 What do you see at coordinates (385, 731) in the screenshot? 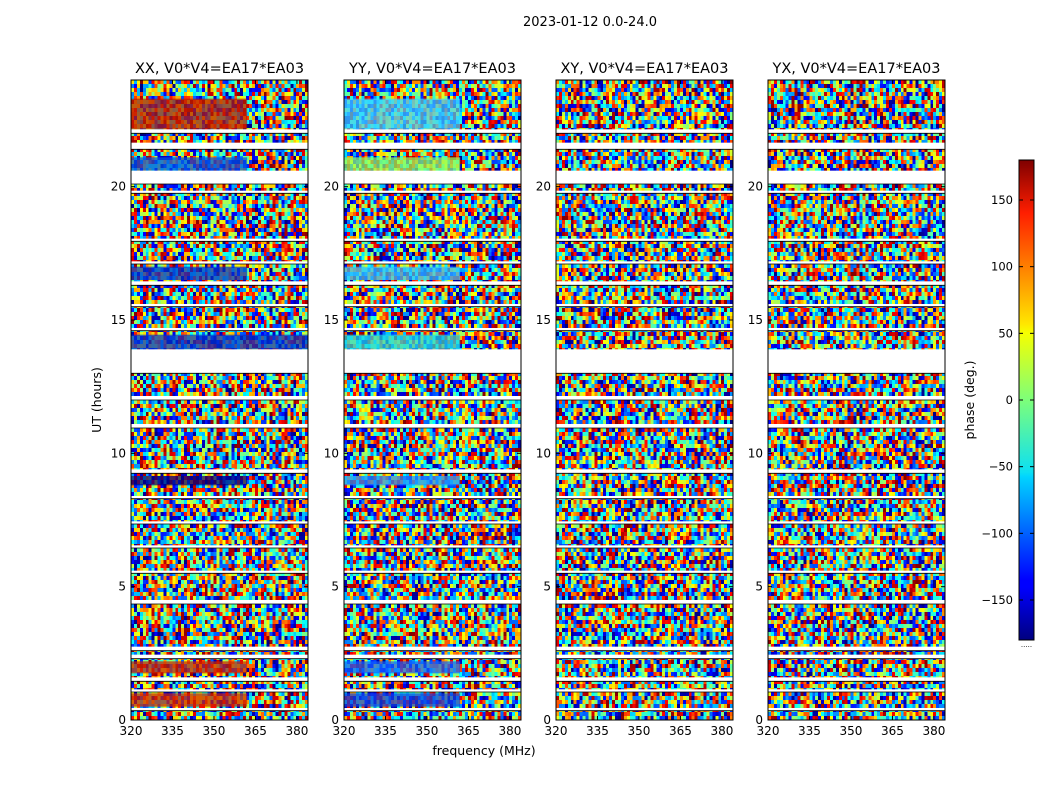
I see `x-tick-label: 335` at bounding box center [385, 731].